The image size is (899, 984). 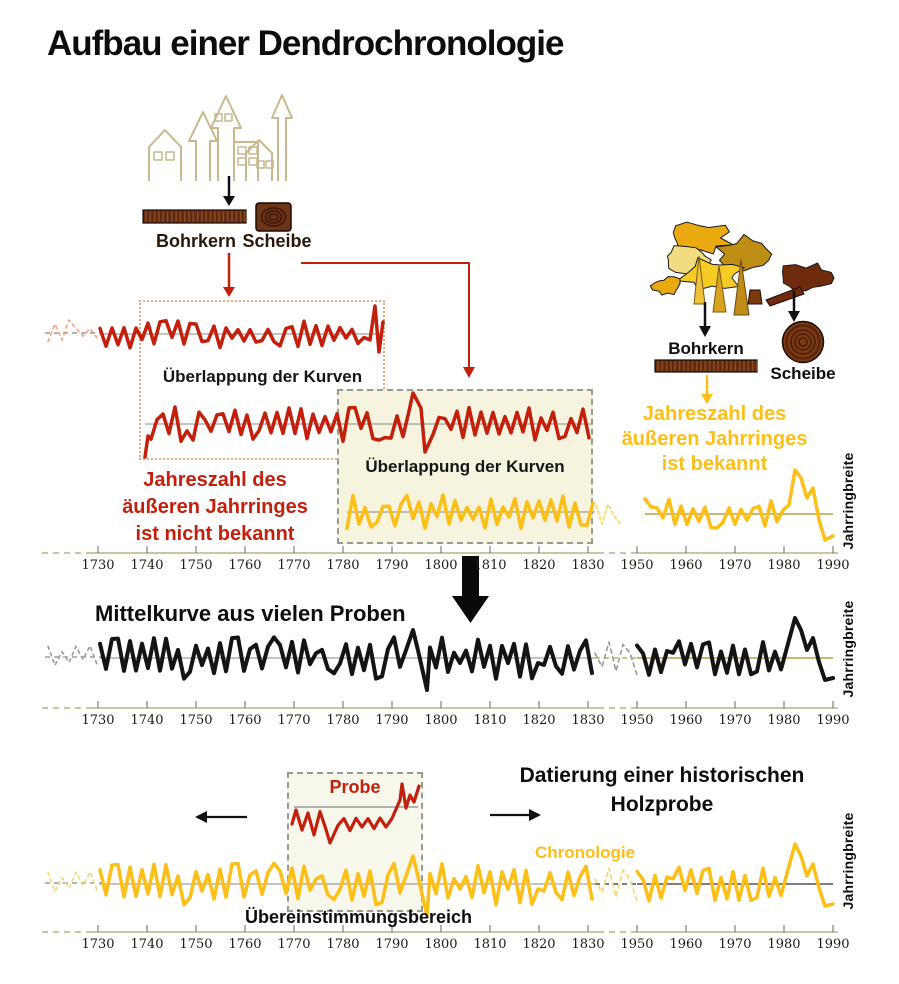 What do you see at coordinates (848, 861) in the screenshot?
I see `ring-width-label-3: Jahrringbreite` at bounding box center [848, 861].